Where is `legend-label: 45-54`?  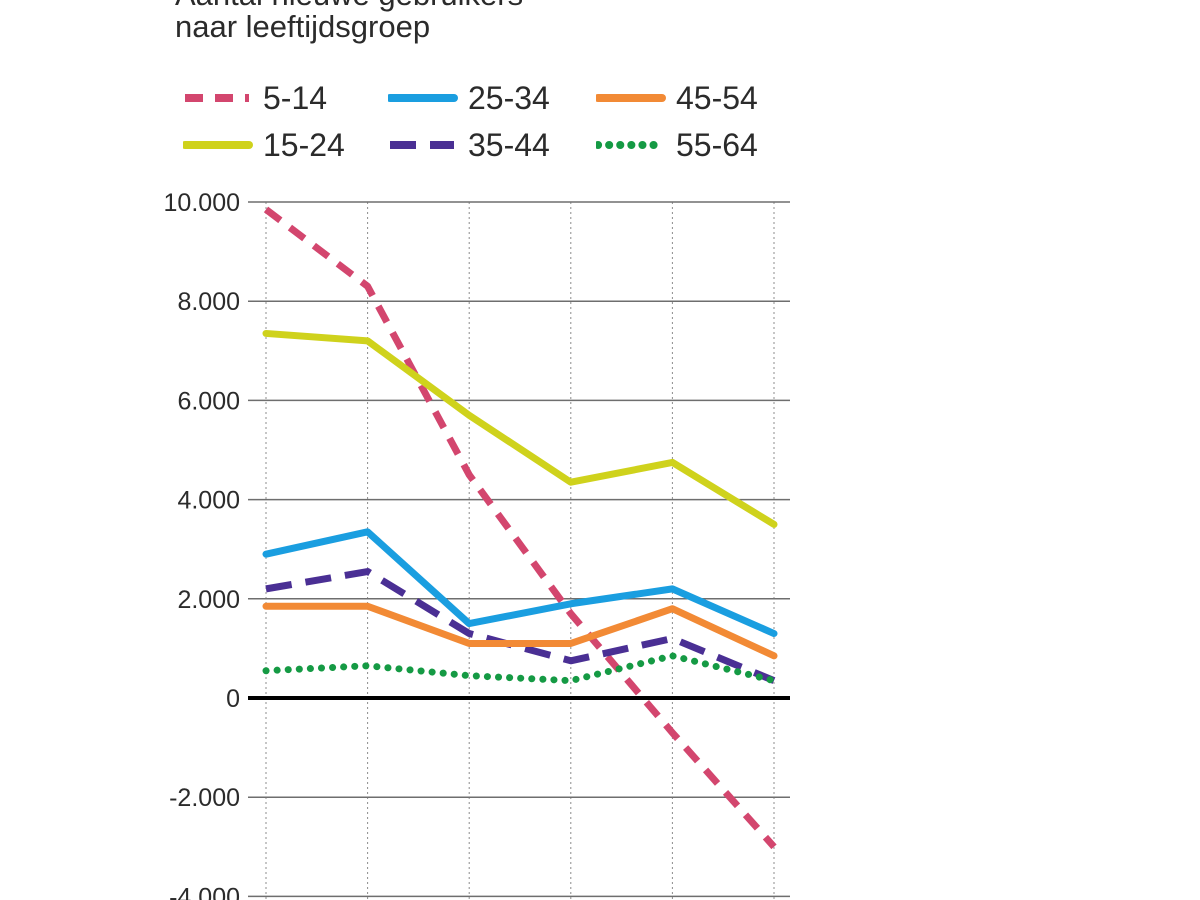
legend-label: 45-54 is located at coordinates (717, 98).